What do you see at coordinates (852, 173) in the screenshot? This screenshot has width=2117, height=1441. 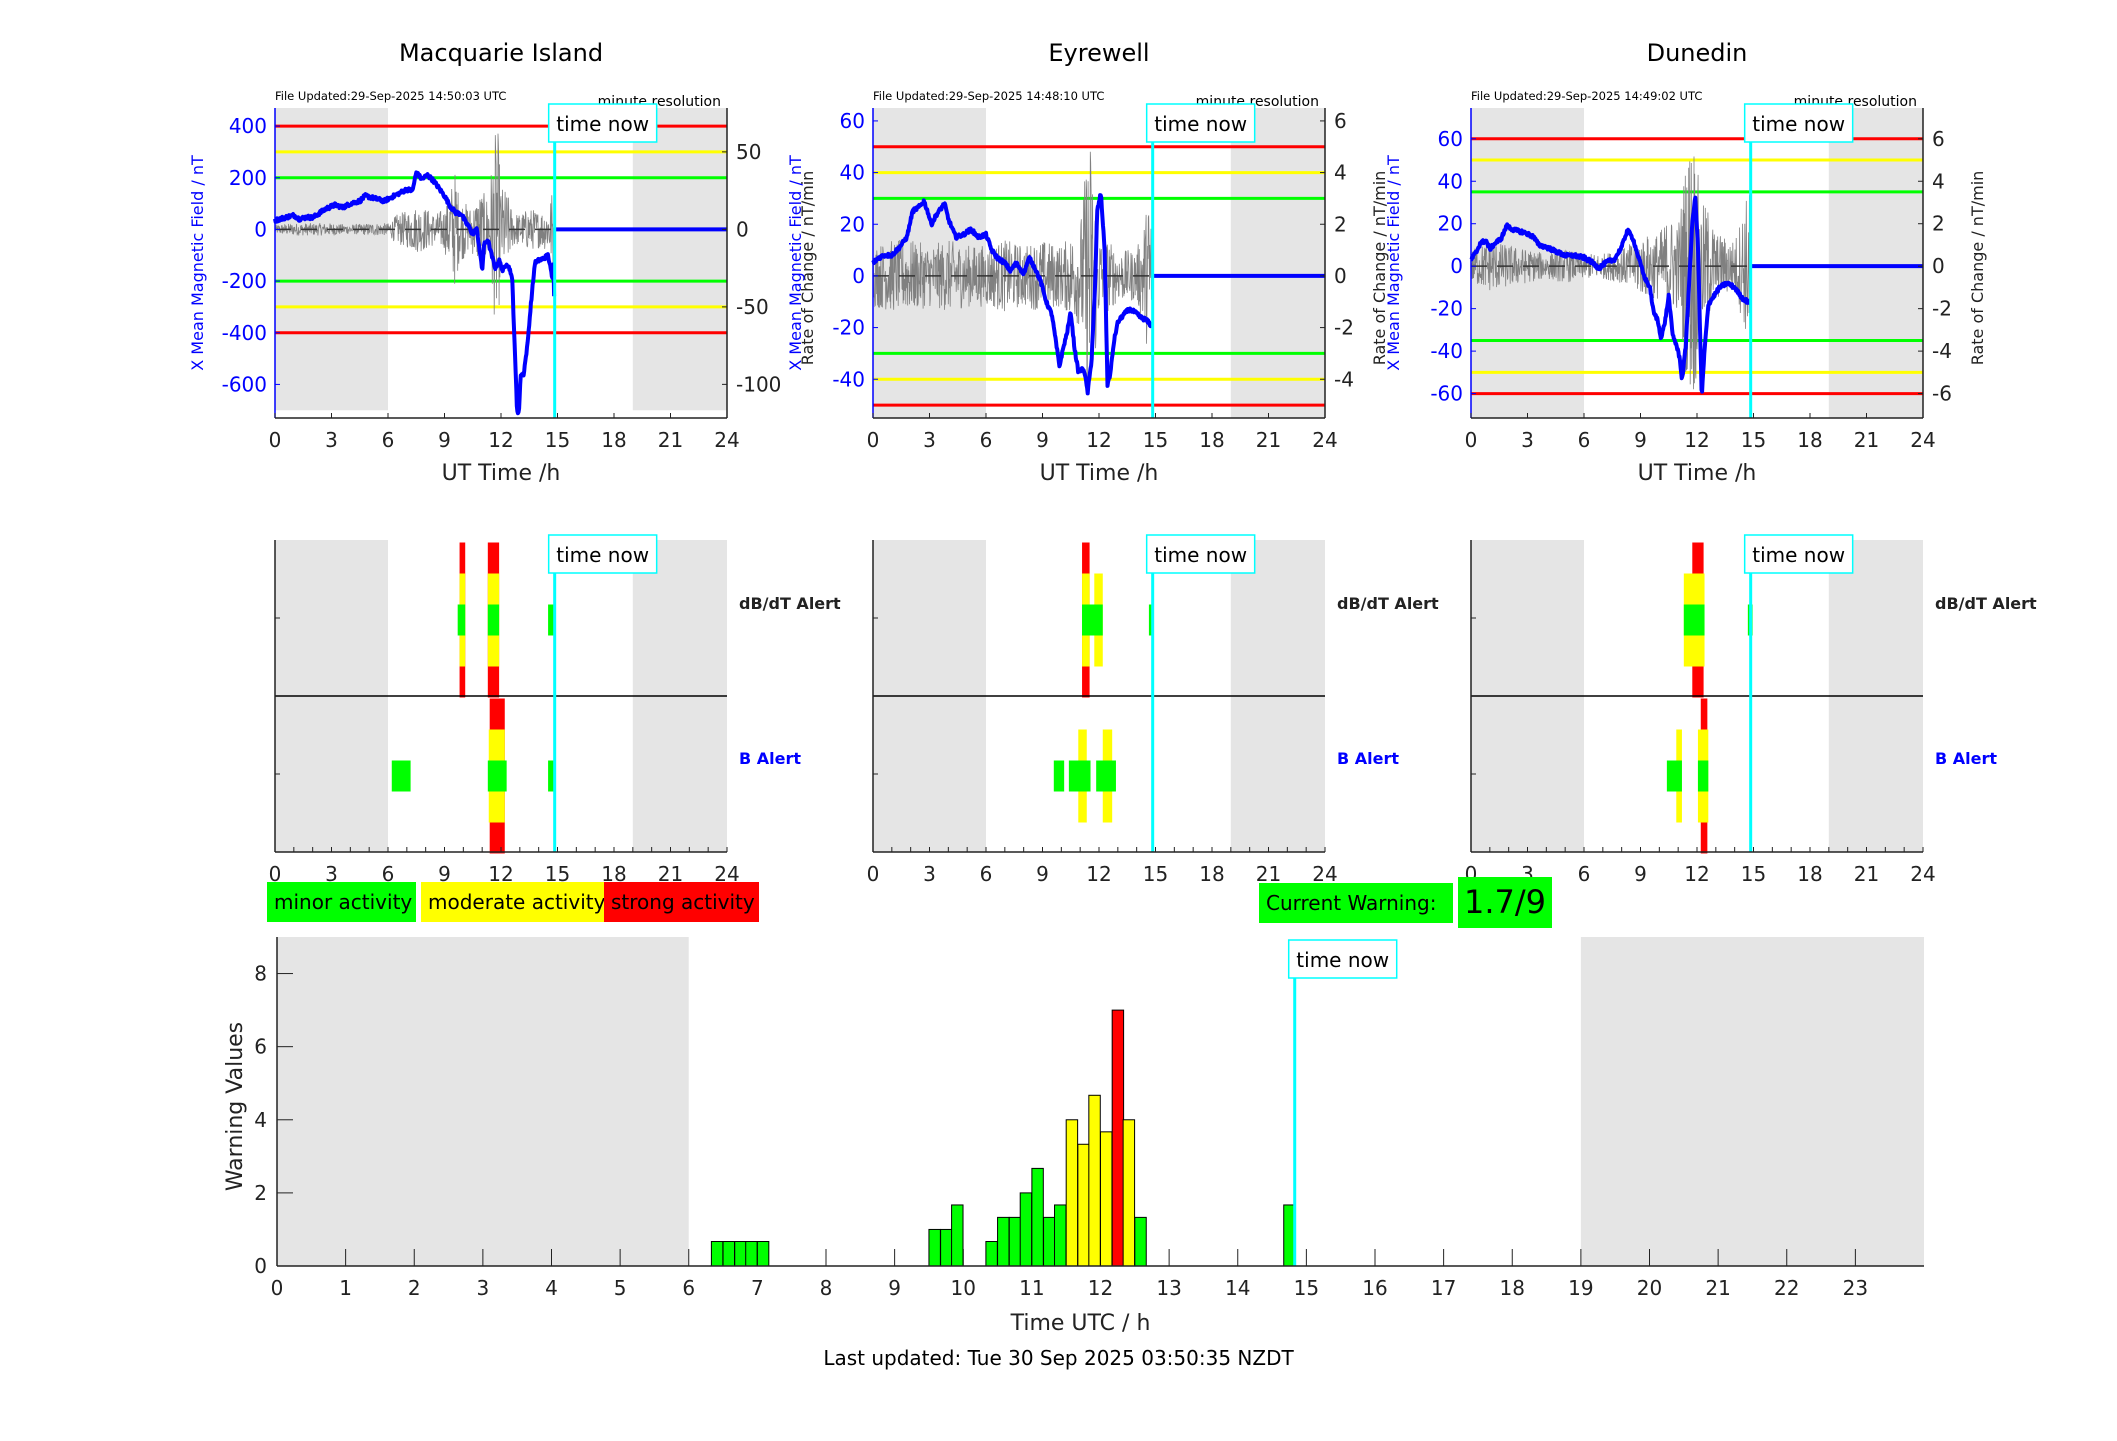 I see `left-y-tick-label: 40` at bounding box center [852, 173].